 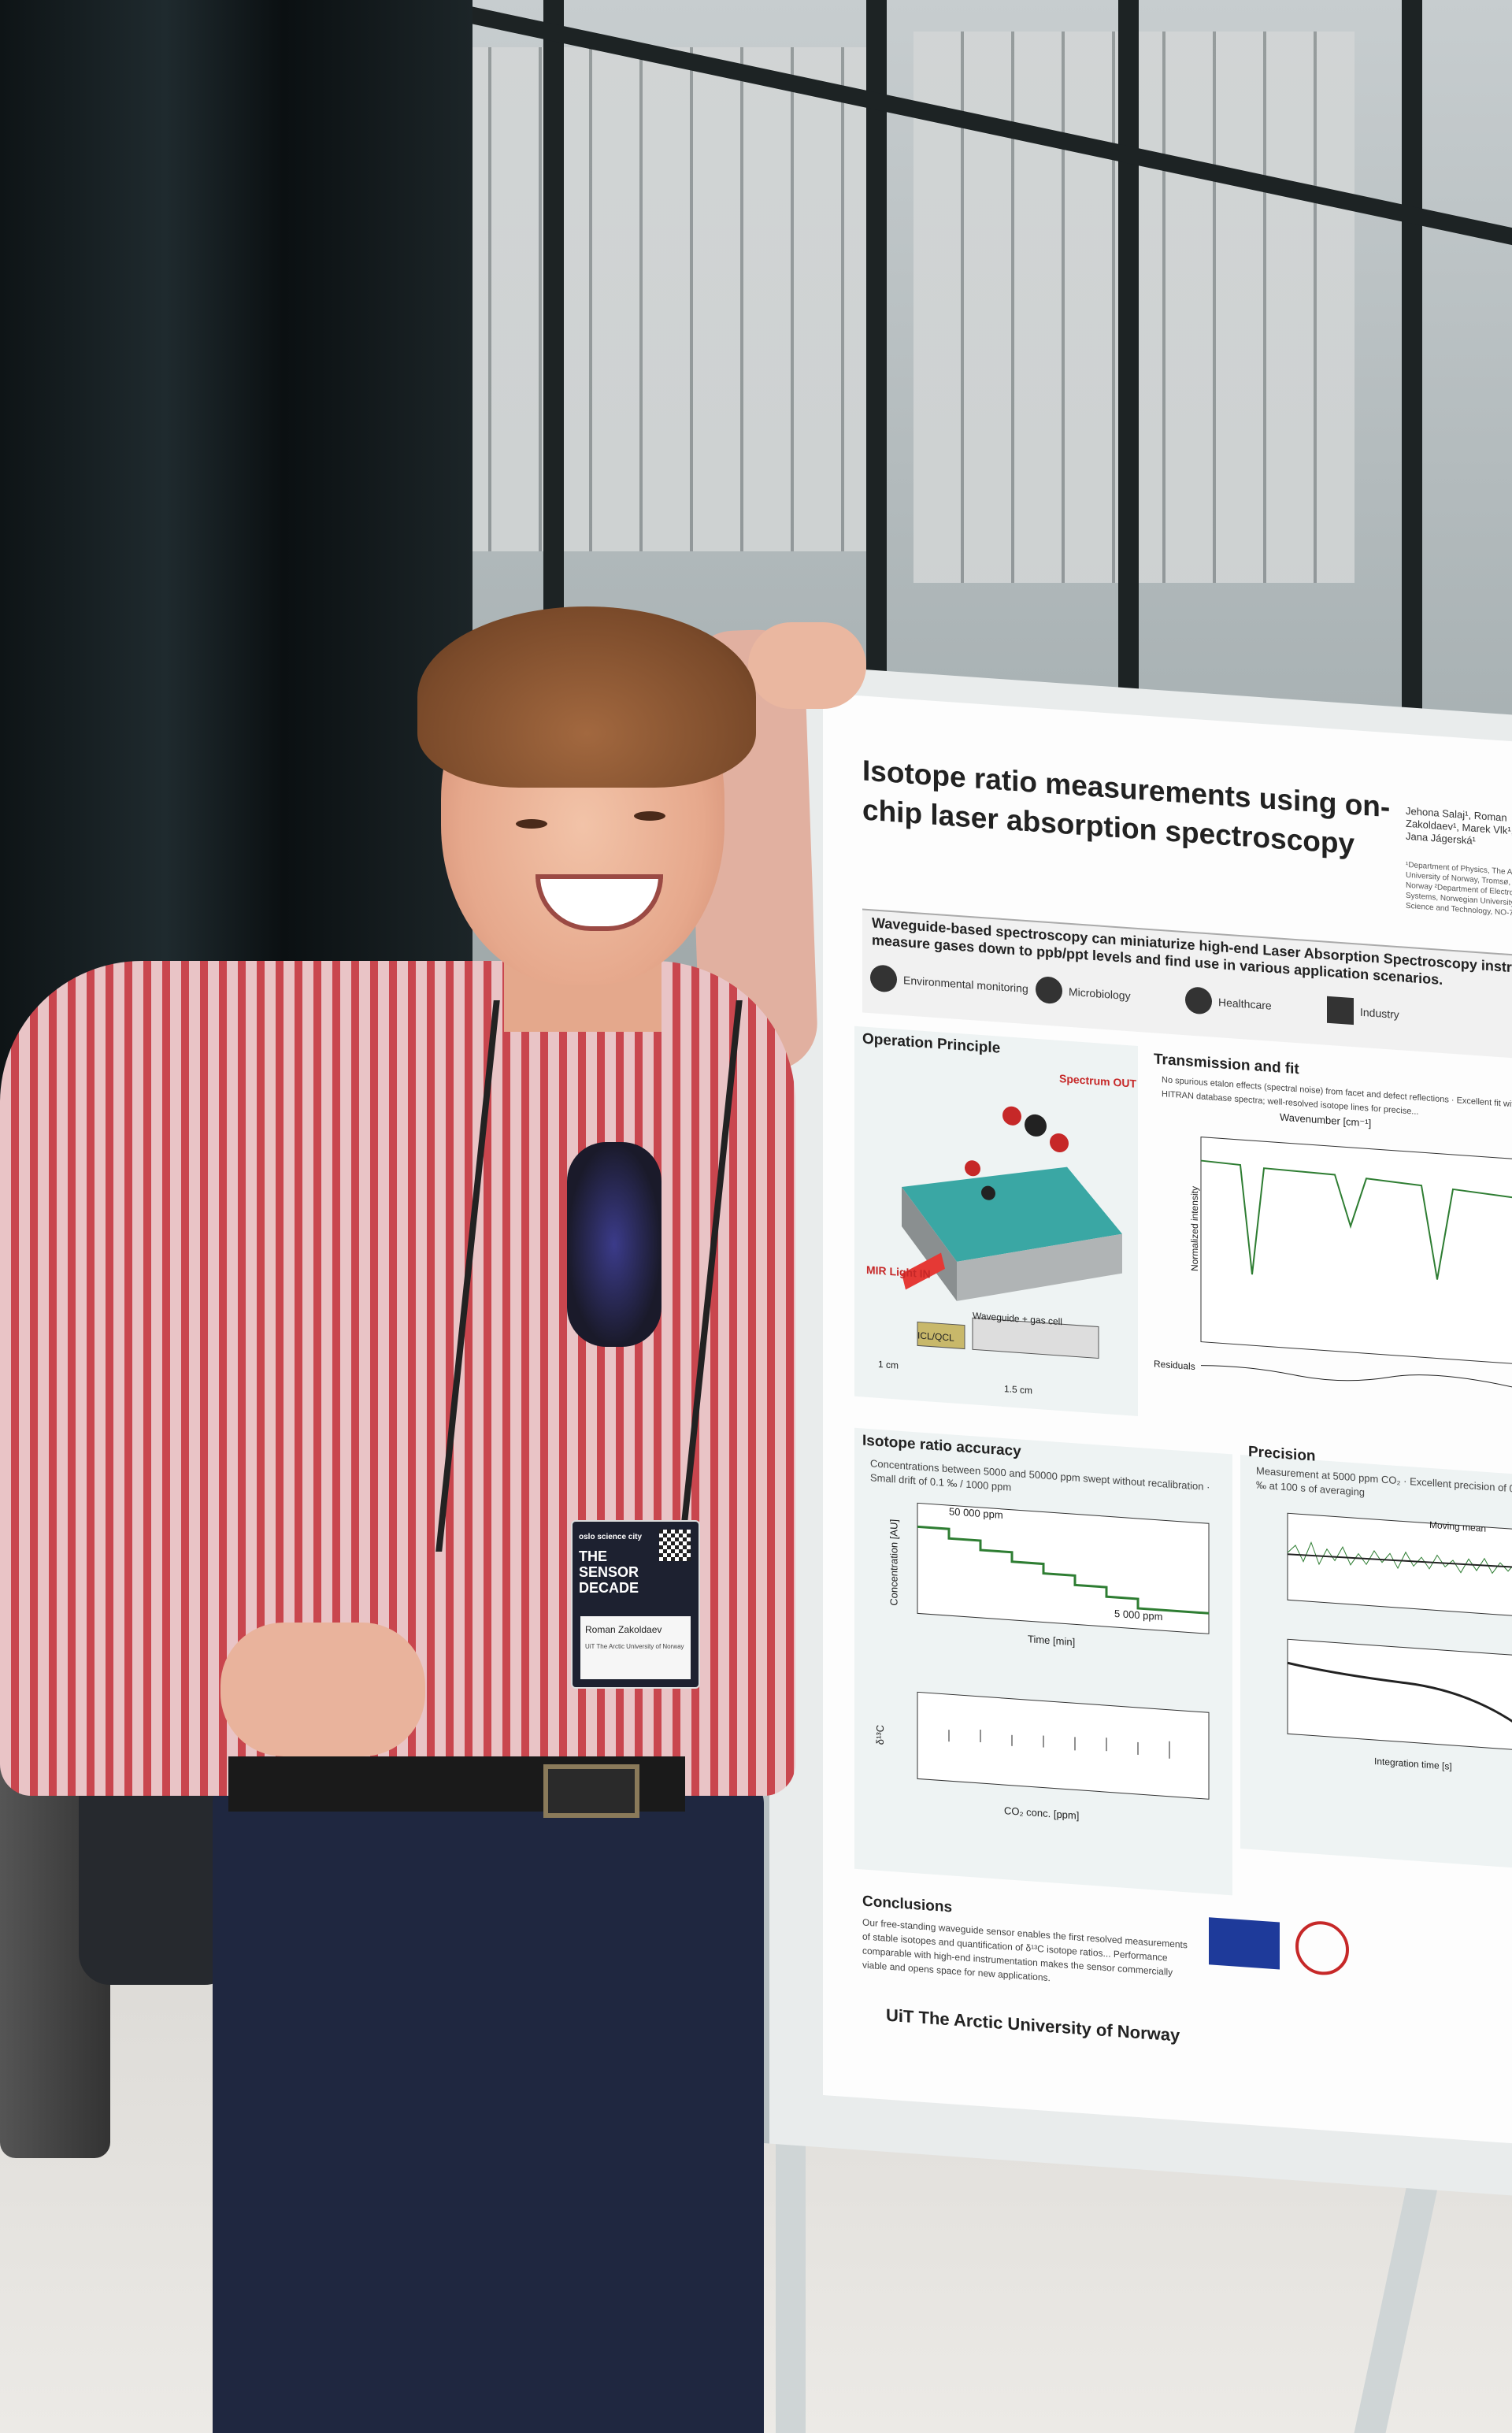 I want to click on building-facade, so click(x=661, y=299).